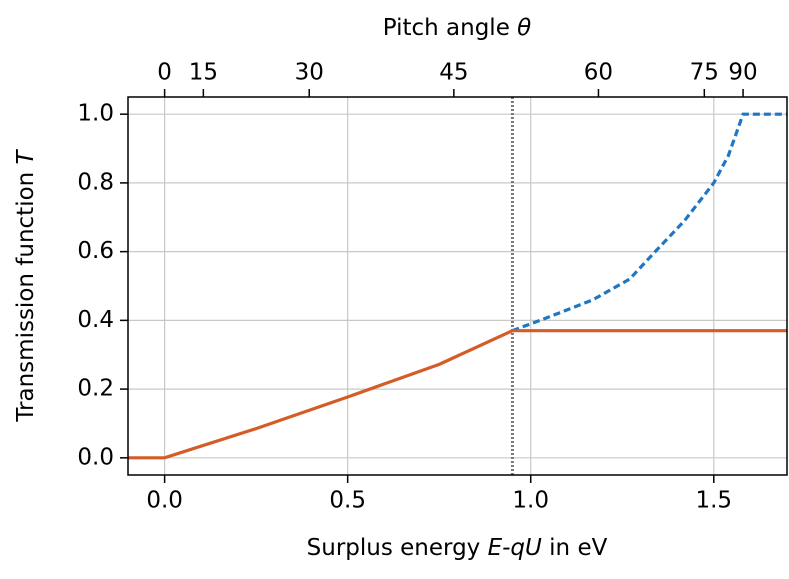  Describe the element at coordinates (95, 389) in the screenshot. I see `y-tick-label: 0.2` at that location.